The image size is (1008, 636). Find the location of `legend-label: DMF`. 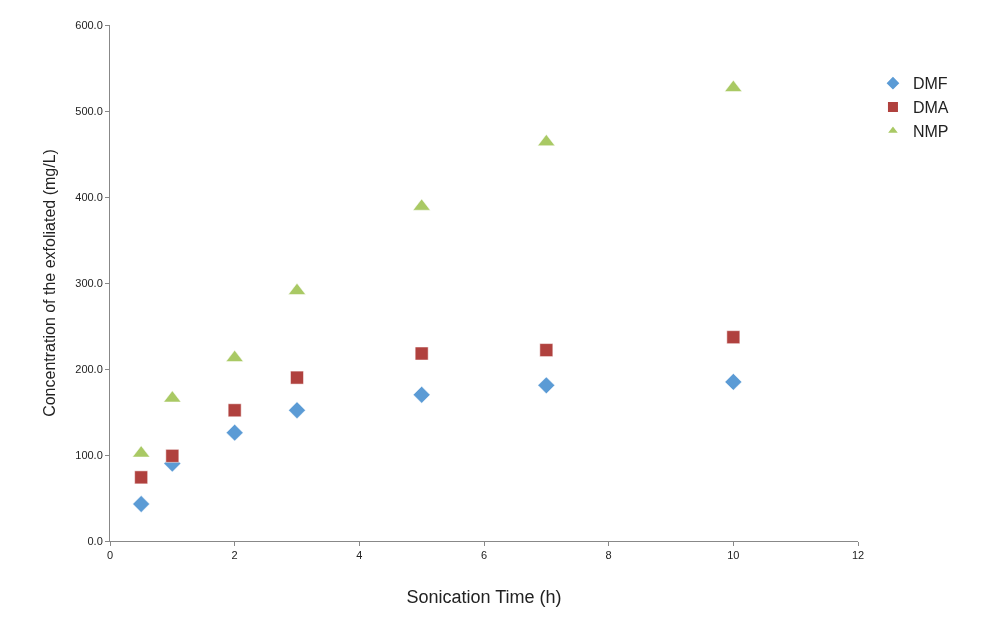

legend-label: DMF is located at coordinates (930, 84).